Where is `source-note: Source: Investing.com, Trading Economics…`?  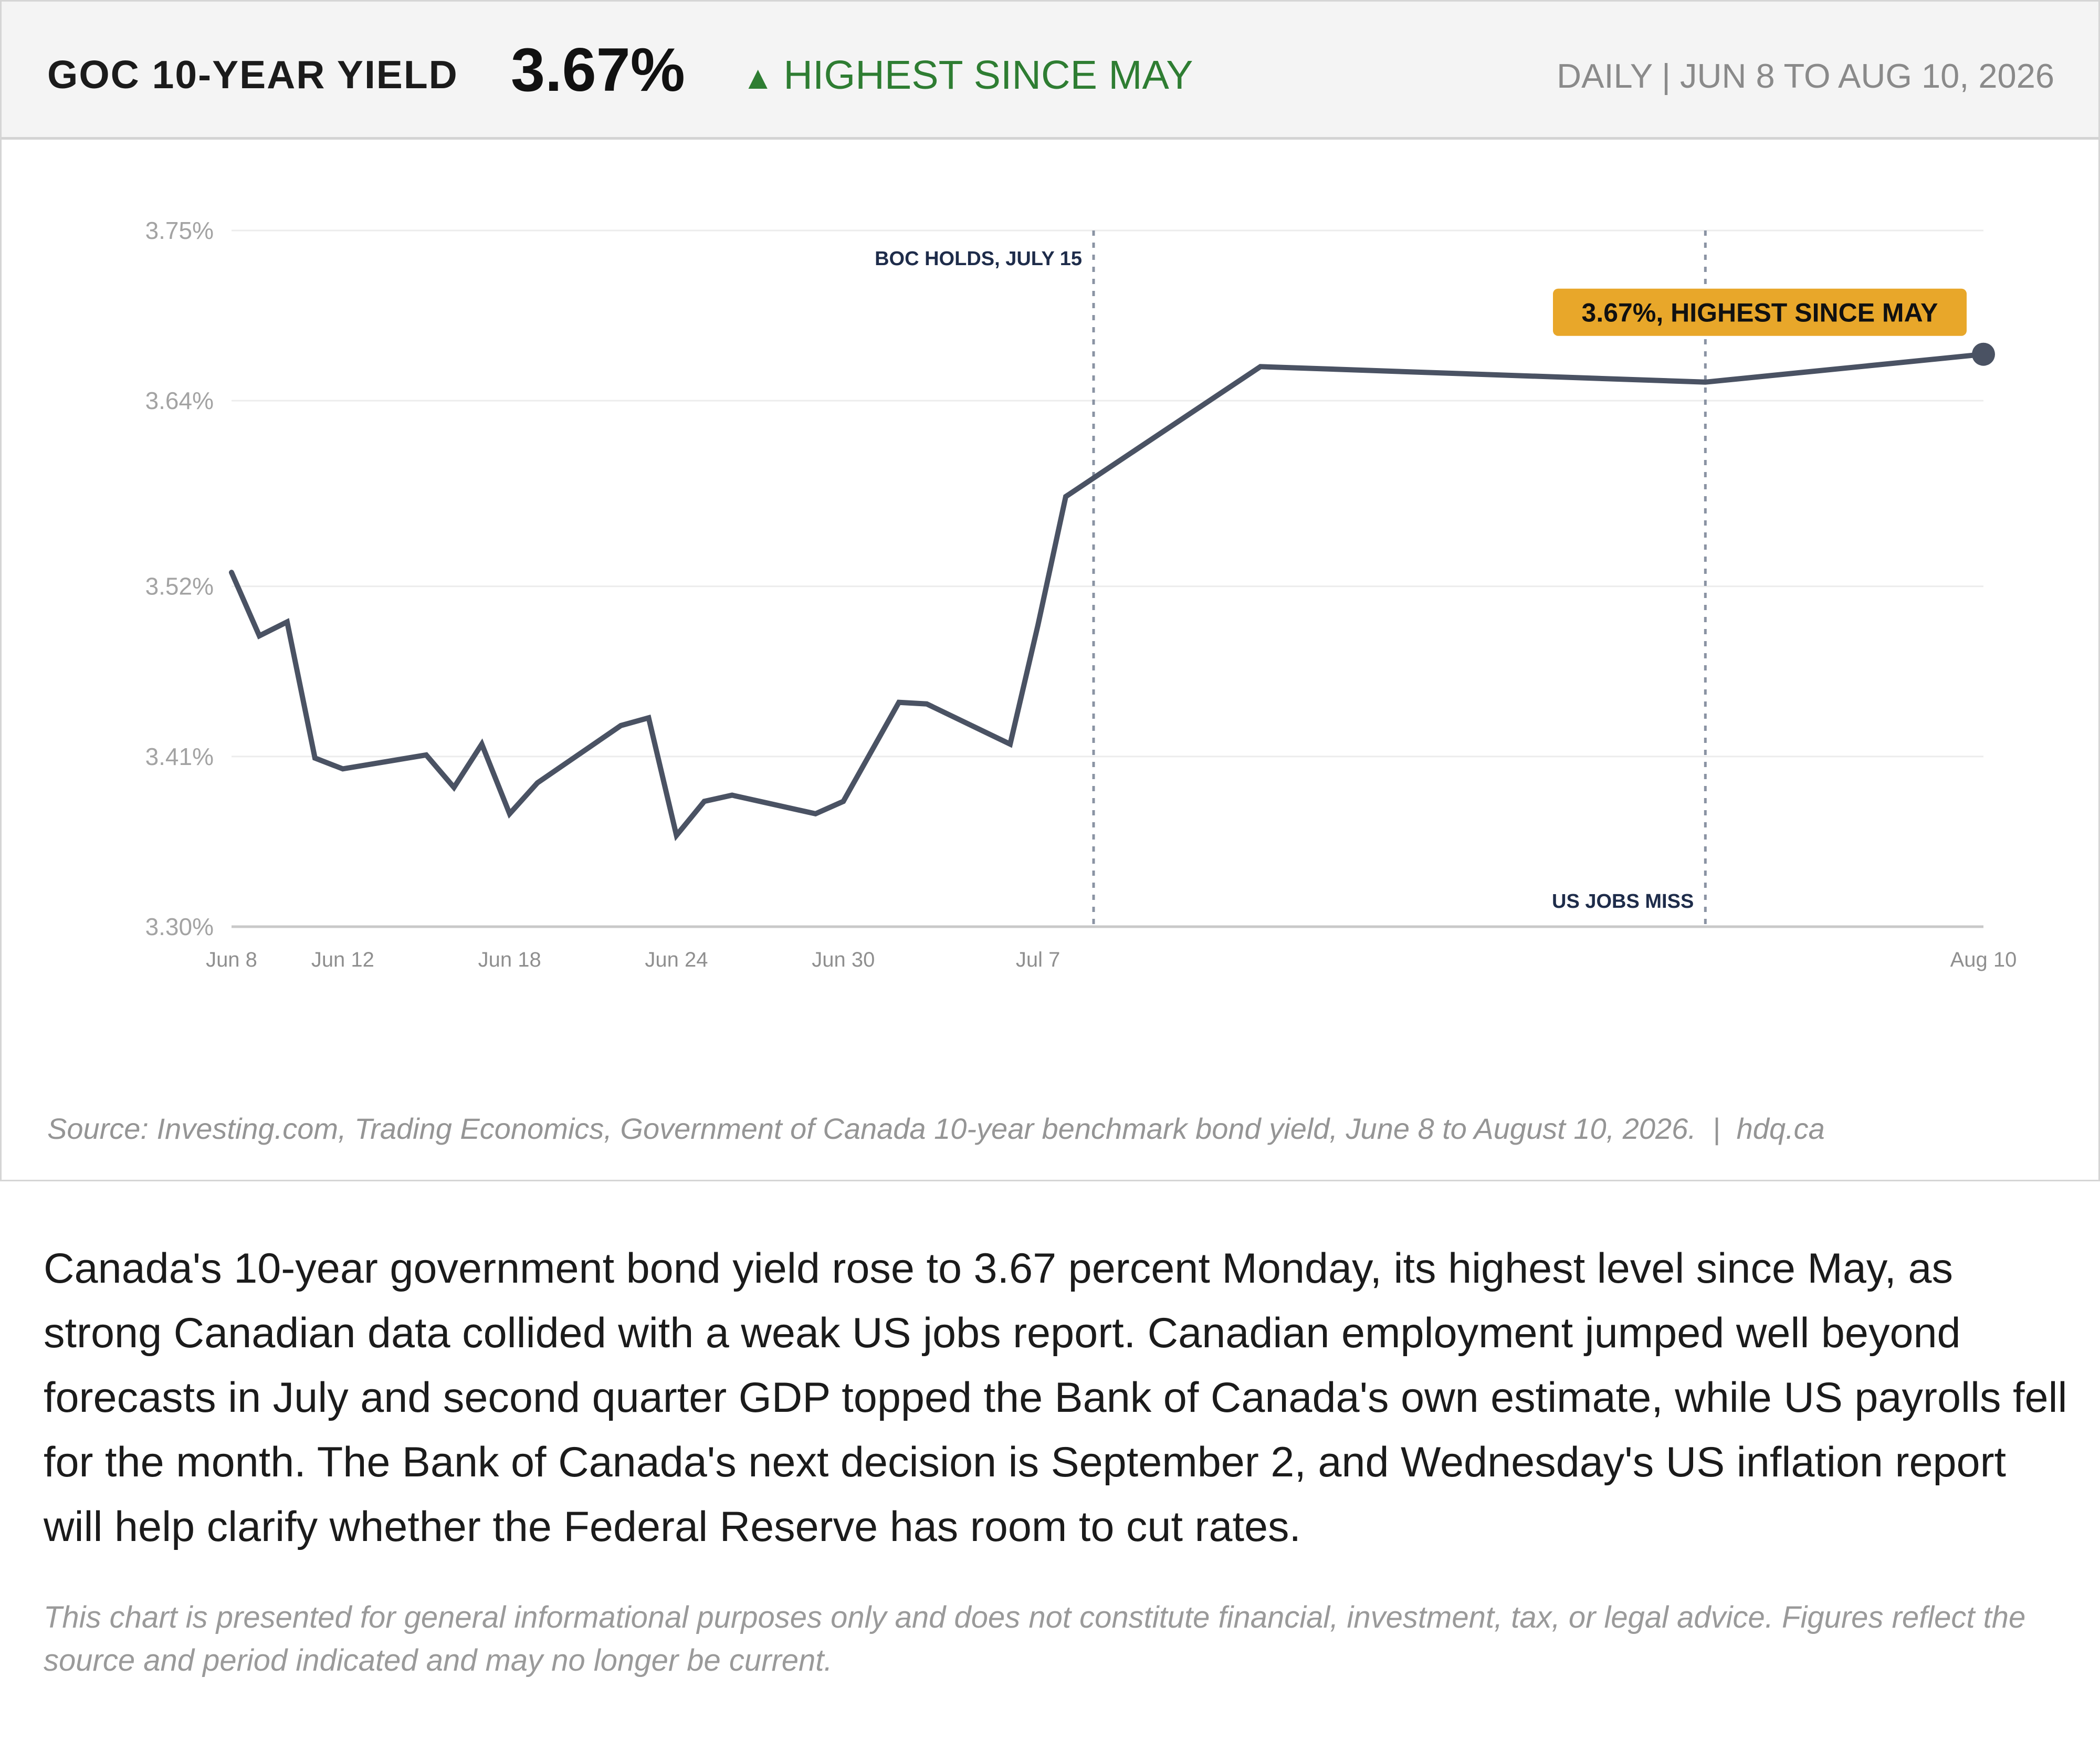
source-note: Source: Investing.com, Trading Economics… is located at coordinates (936, 1129).